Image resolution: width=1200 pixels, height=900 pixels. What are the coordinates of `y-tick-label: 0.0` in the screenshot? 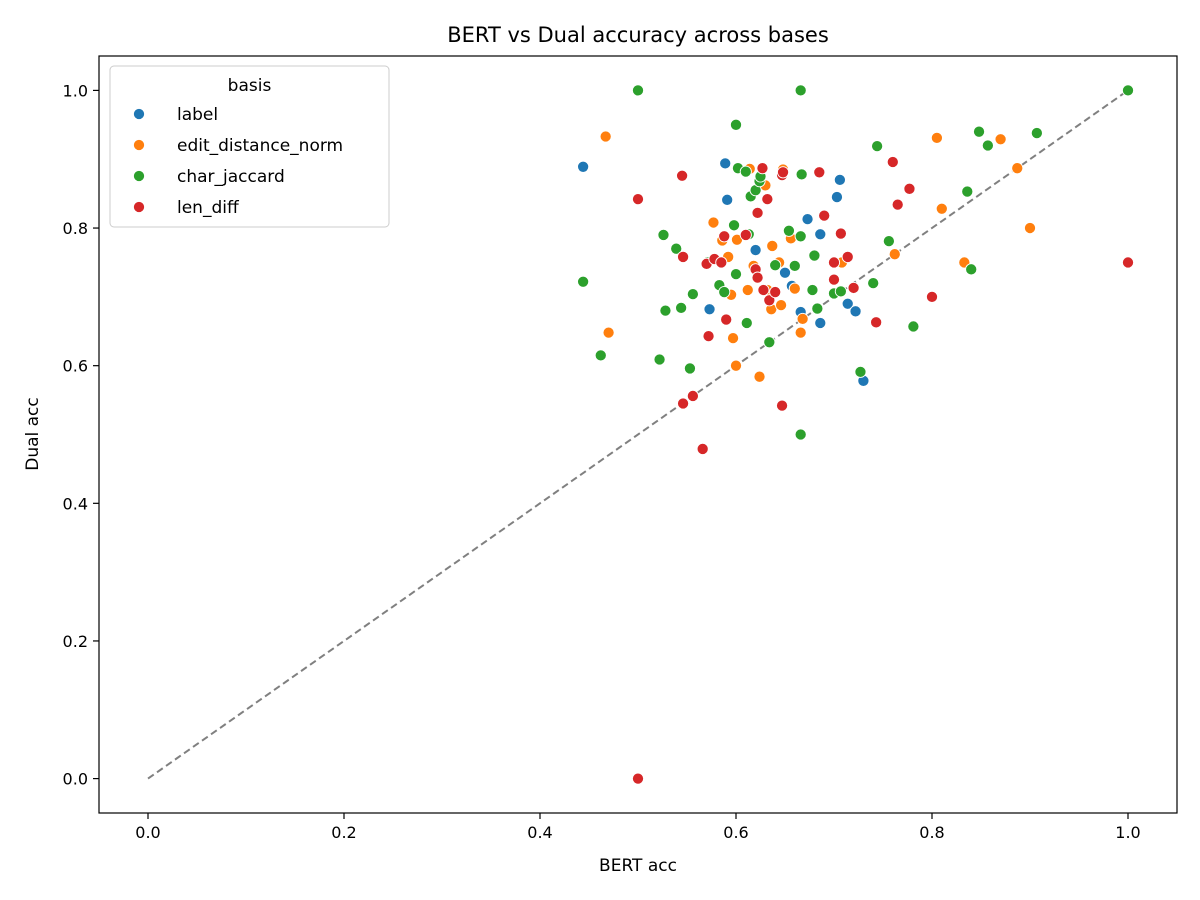 It's located at (75, 779).